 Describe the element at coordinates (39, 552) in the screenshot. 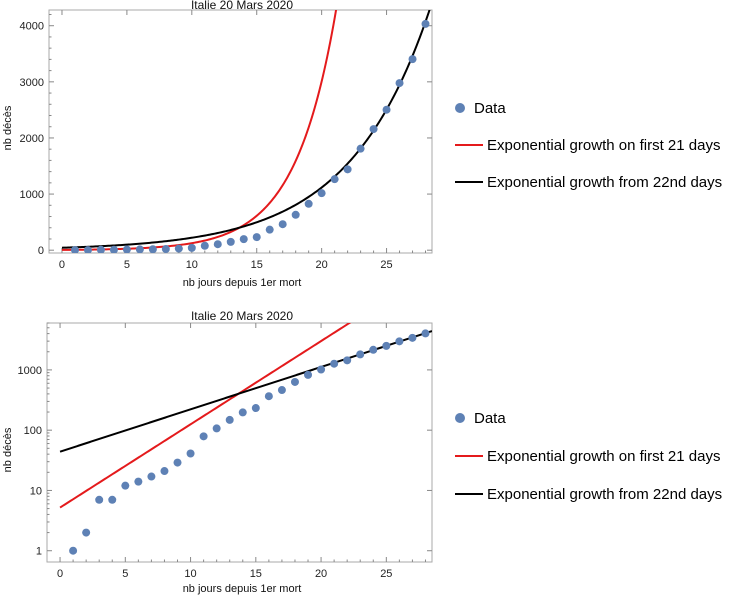

I see `y-tick-label: 1` at that location.